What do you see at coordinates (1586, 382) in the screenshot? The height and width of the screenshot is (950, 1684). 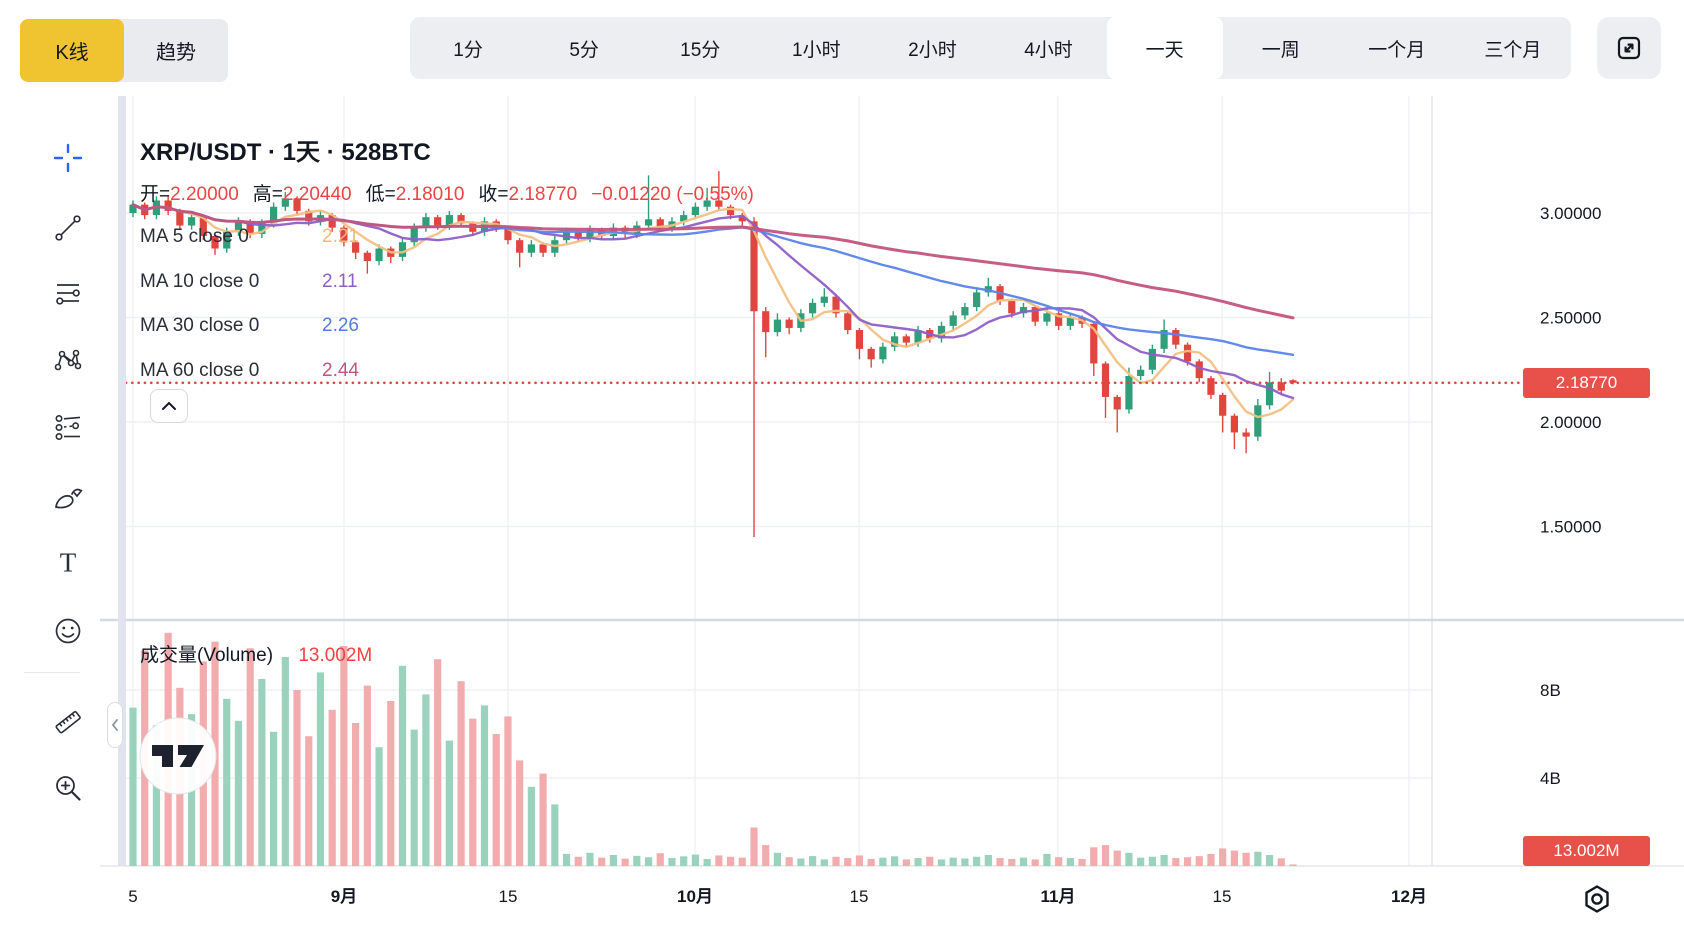 I see `current-price-badge: 2.18770` at bounding box center [1586, 382].